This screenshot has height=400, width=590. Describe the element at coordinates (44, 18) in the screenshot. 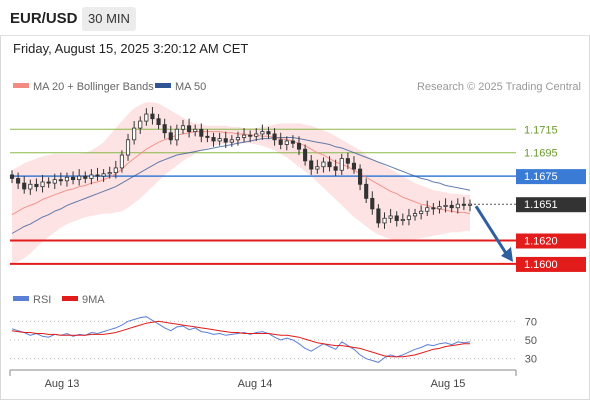

I see `symbol-title: EUR/USD` at that location.